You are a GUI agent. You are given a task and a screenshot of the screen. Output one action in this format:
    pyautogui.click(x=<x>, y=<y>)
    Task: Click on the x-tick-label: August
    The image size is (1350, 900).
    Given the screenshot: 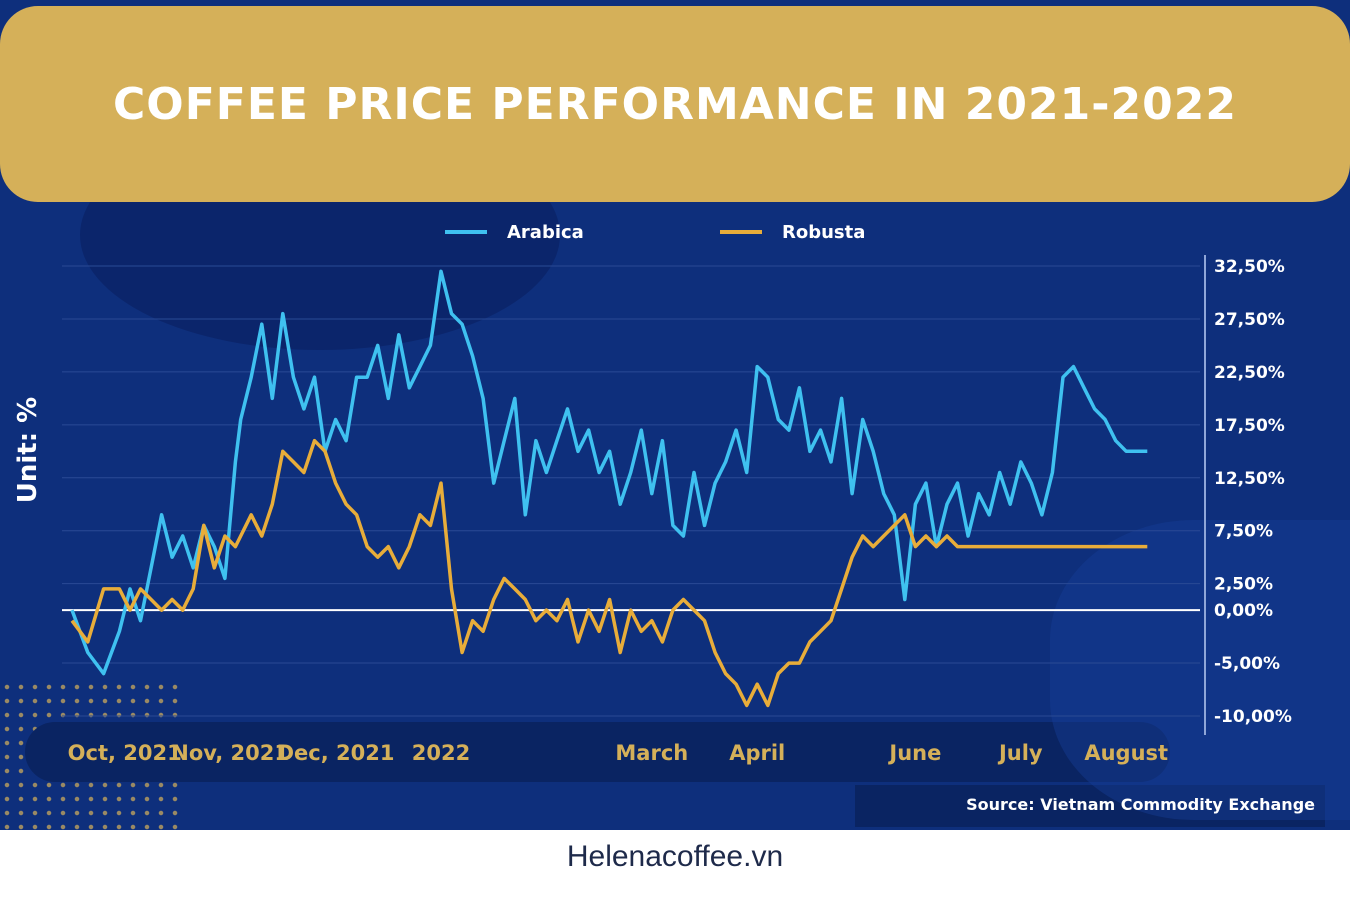 What is the action you would take?
    pyautogui.click(x=1126, y=753)
    